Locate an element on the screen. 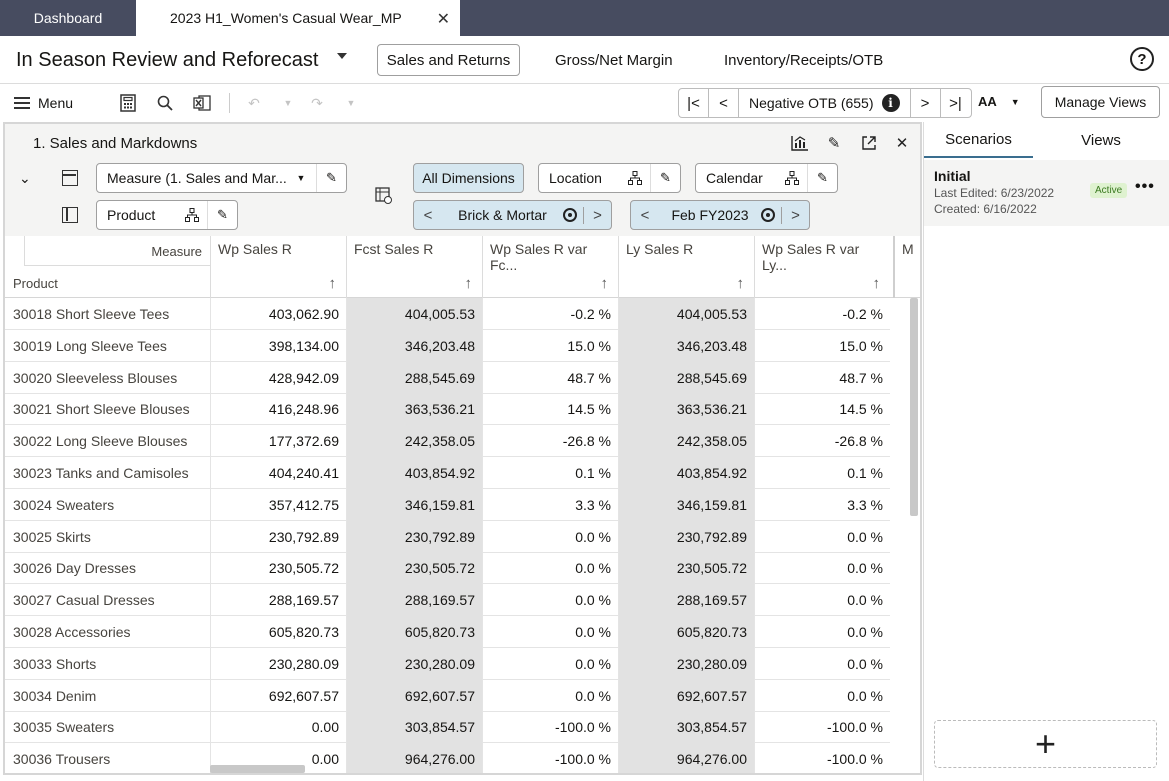  table-cell: 398,134.00 is located at coordinates (278, 345).